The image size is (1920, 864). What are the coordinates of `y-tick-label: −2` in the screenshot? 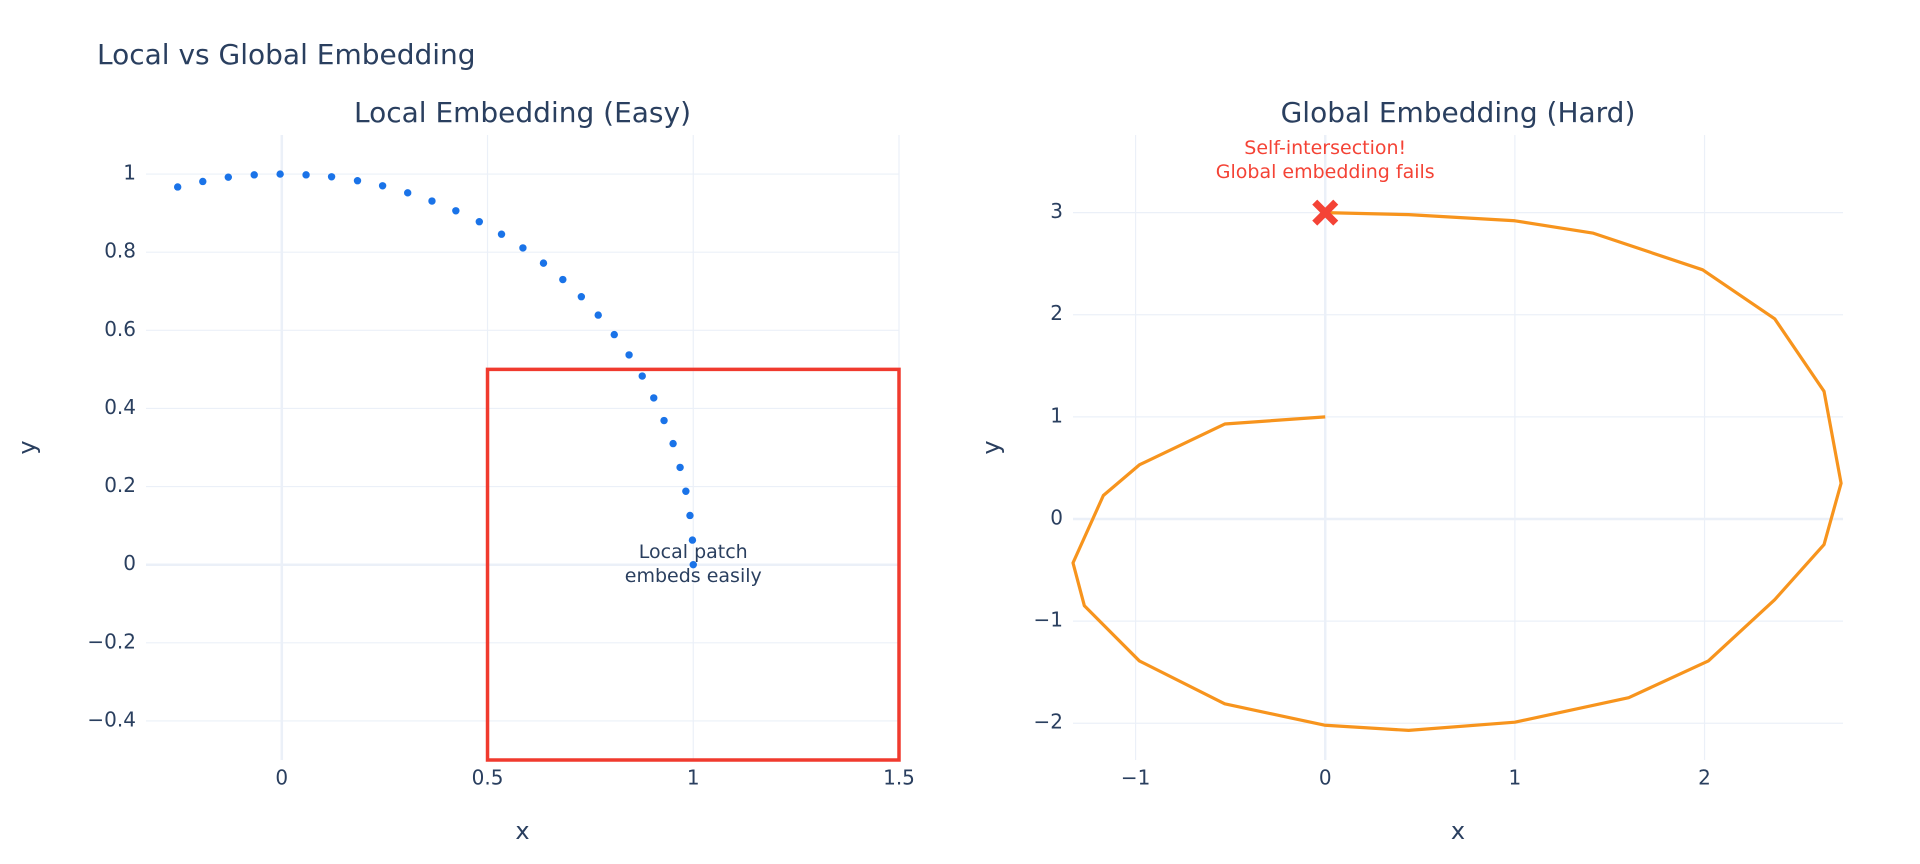 It's located at (1048, 722).